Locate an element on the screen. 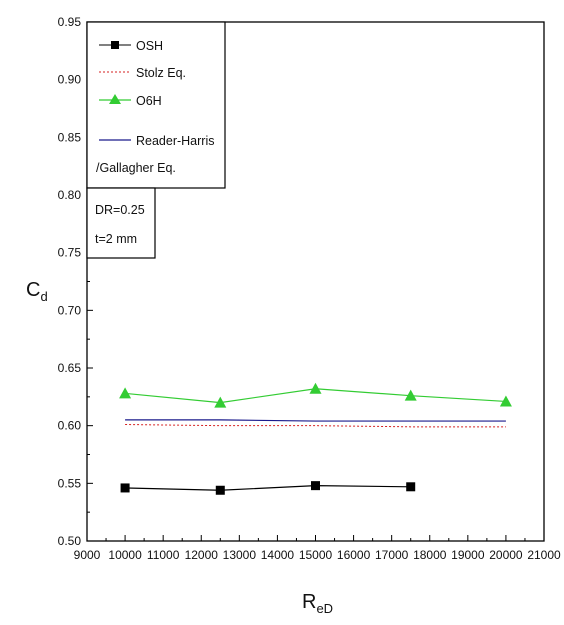 Image resolution: width=564 pixels, height=625 pixels. y-tick-label: 0.80 is located at coordinates (70, 195).